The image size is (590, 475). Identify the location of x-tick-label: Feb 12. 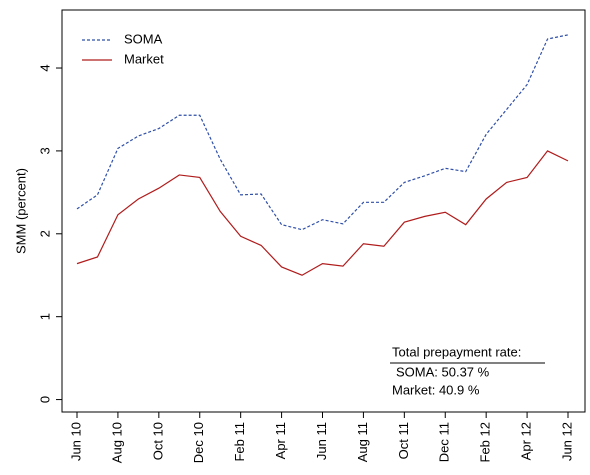
(485, 442).